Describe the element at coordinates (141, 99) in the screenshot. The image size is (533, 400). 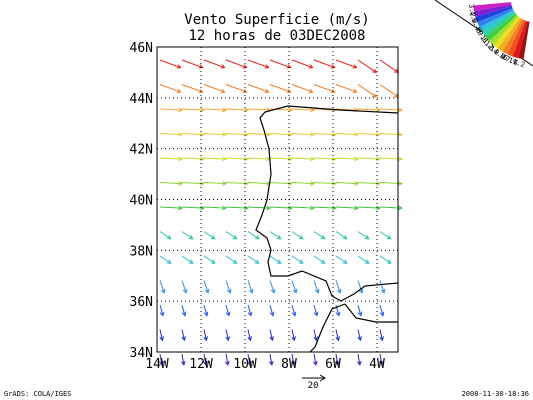
I see `y-axis-label: 44N` at that location.